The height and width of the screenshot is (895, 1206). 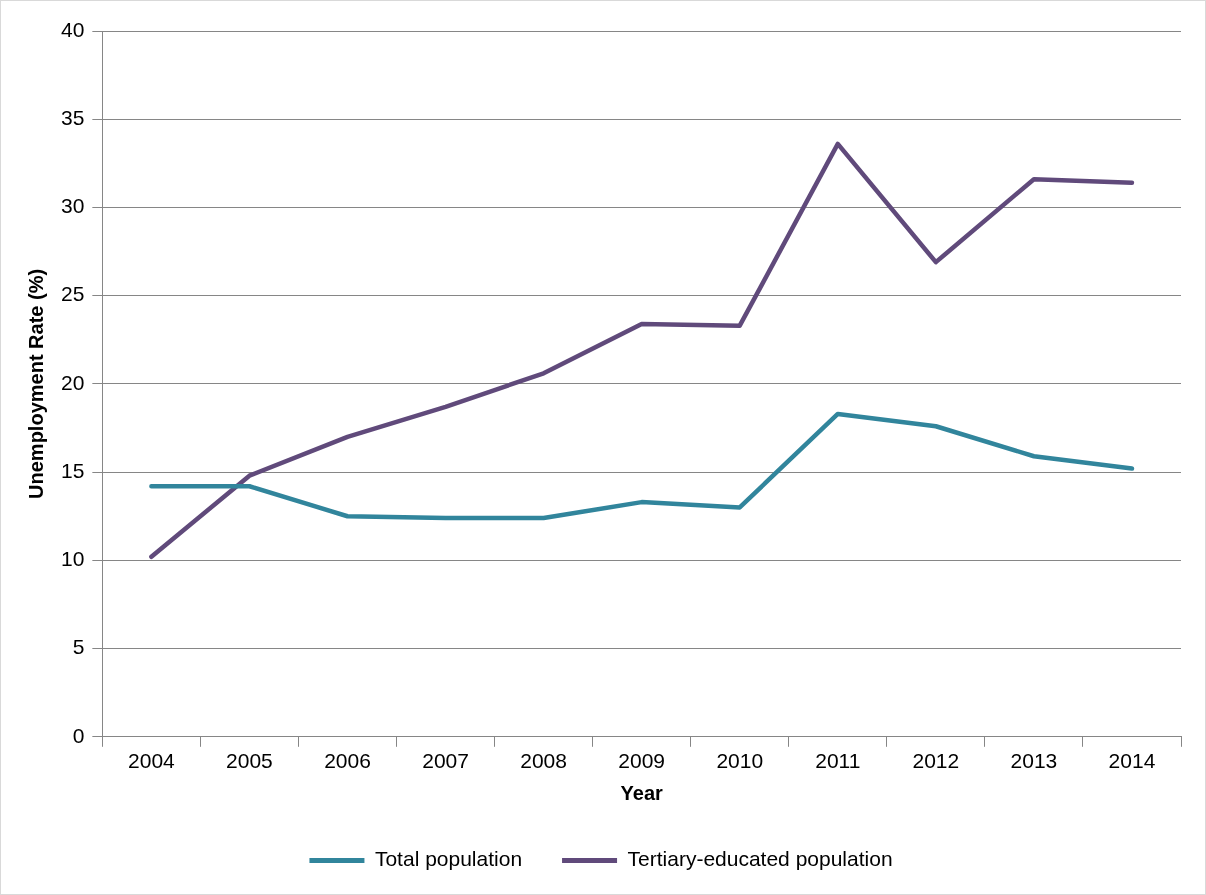 What do you see at coordinates (1034, 761) in the screenshot?
I see `x-tick-label: 2013` at bounding box center [1034, 761].